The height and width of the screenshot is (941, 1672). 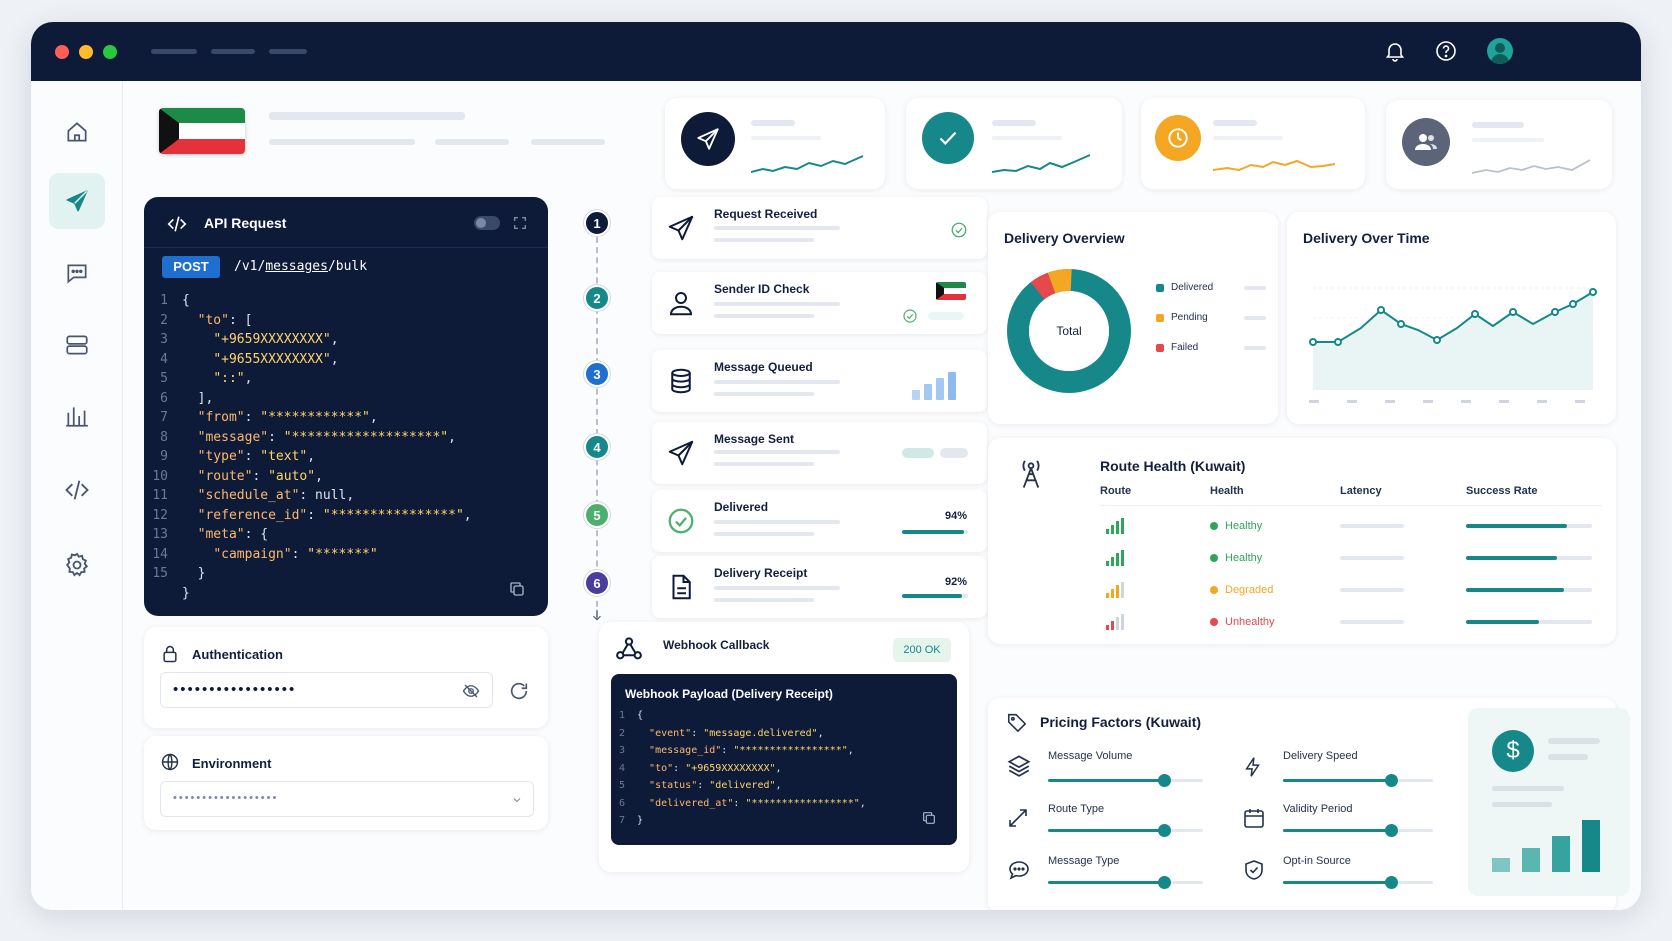 What do you see at coordinates (1446, 51) in the screenshot?
I see `help-icon` at bounding box center [1446, 51].